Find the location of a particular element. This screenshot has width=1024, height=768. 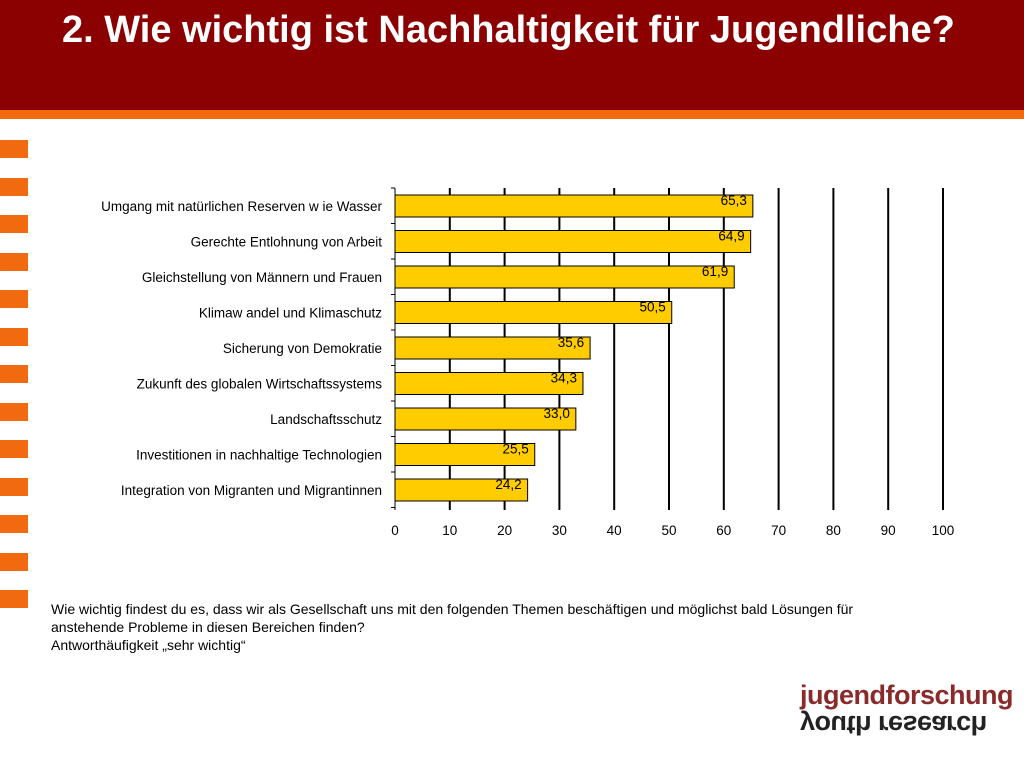

logo-text-top: jugendforschung is located at coordinates (906, 695).